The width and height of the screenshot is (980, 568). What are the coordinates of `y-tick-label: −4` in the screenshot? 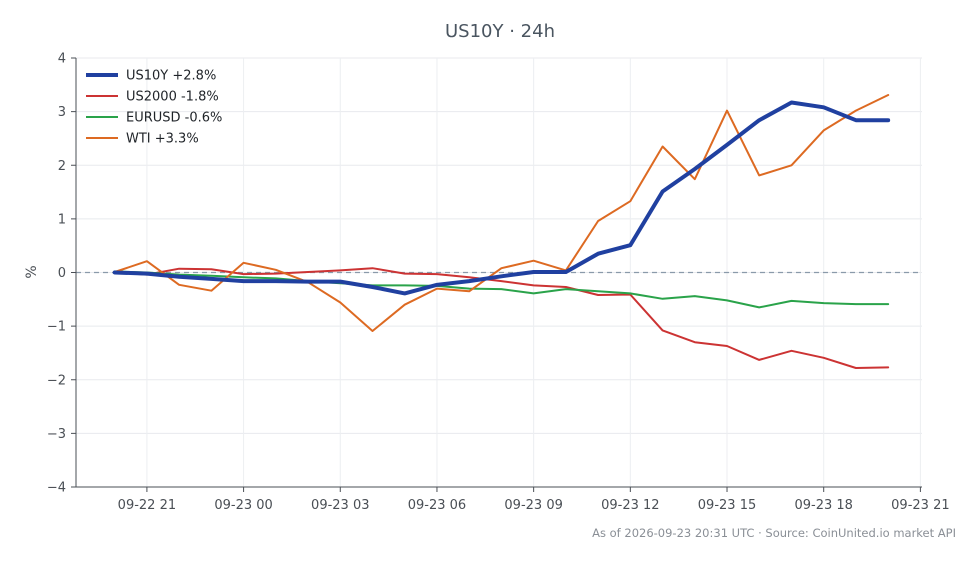 It's located at (56, 488).